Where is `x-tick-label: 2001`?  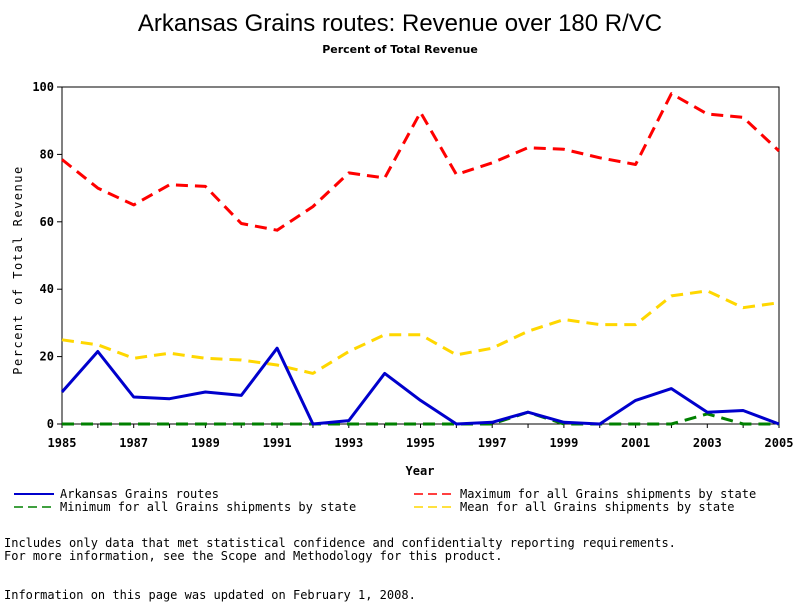 x-tick-label: 2001 is located at coordinates (635, 443).